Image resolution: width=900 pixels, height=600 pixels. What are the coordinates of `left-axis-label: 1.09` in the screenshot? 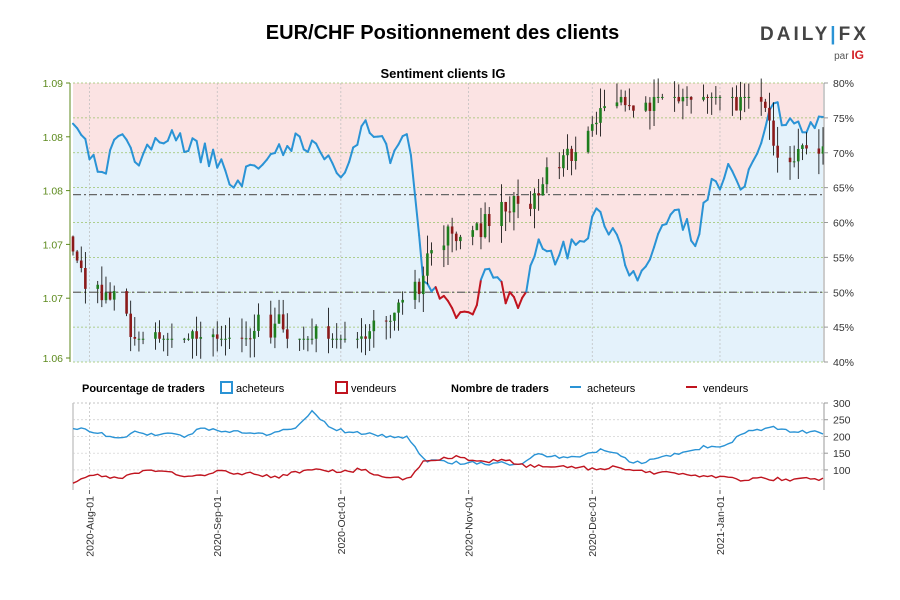 It's located at (53, 84).